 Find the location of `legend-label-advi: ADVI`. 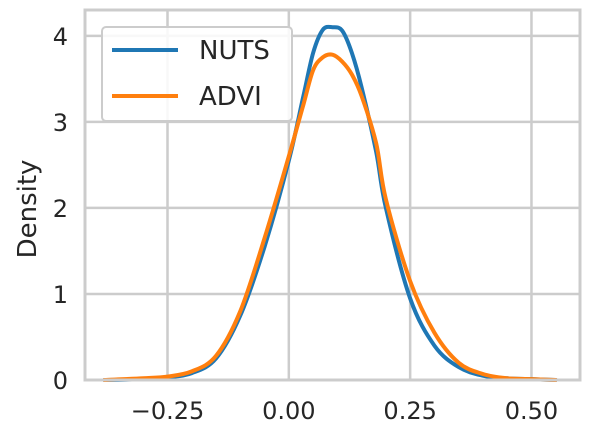

legend-label-advi: ADVI is located at coordinates (230, 97).